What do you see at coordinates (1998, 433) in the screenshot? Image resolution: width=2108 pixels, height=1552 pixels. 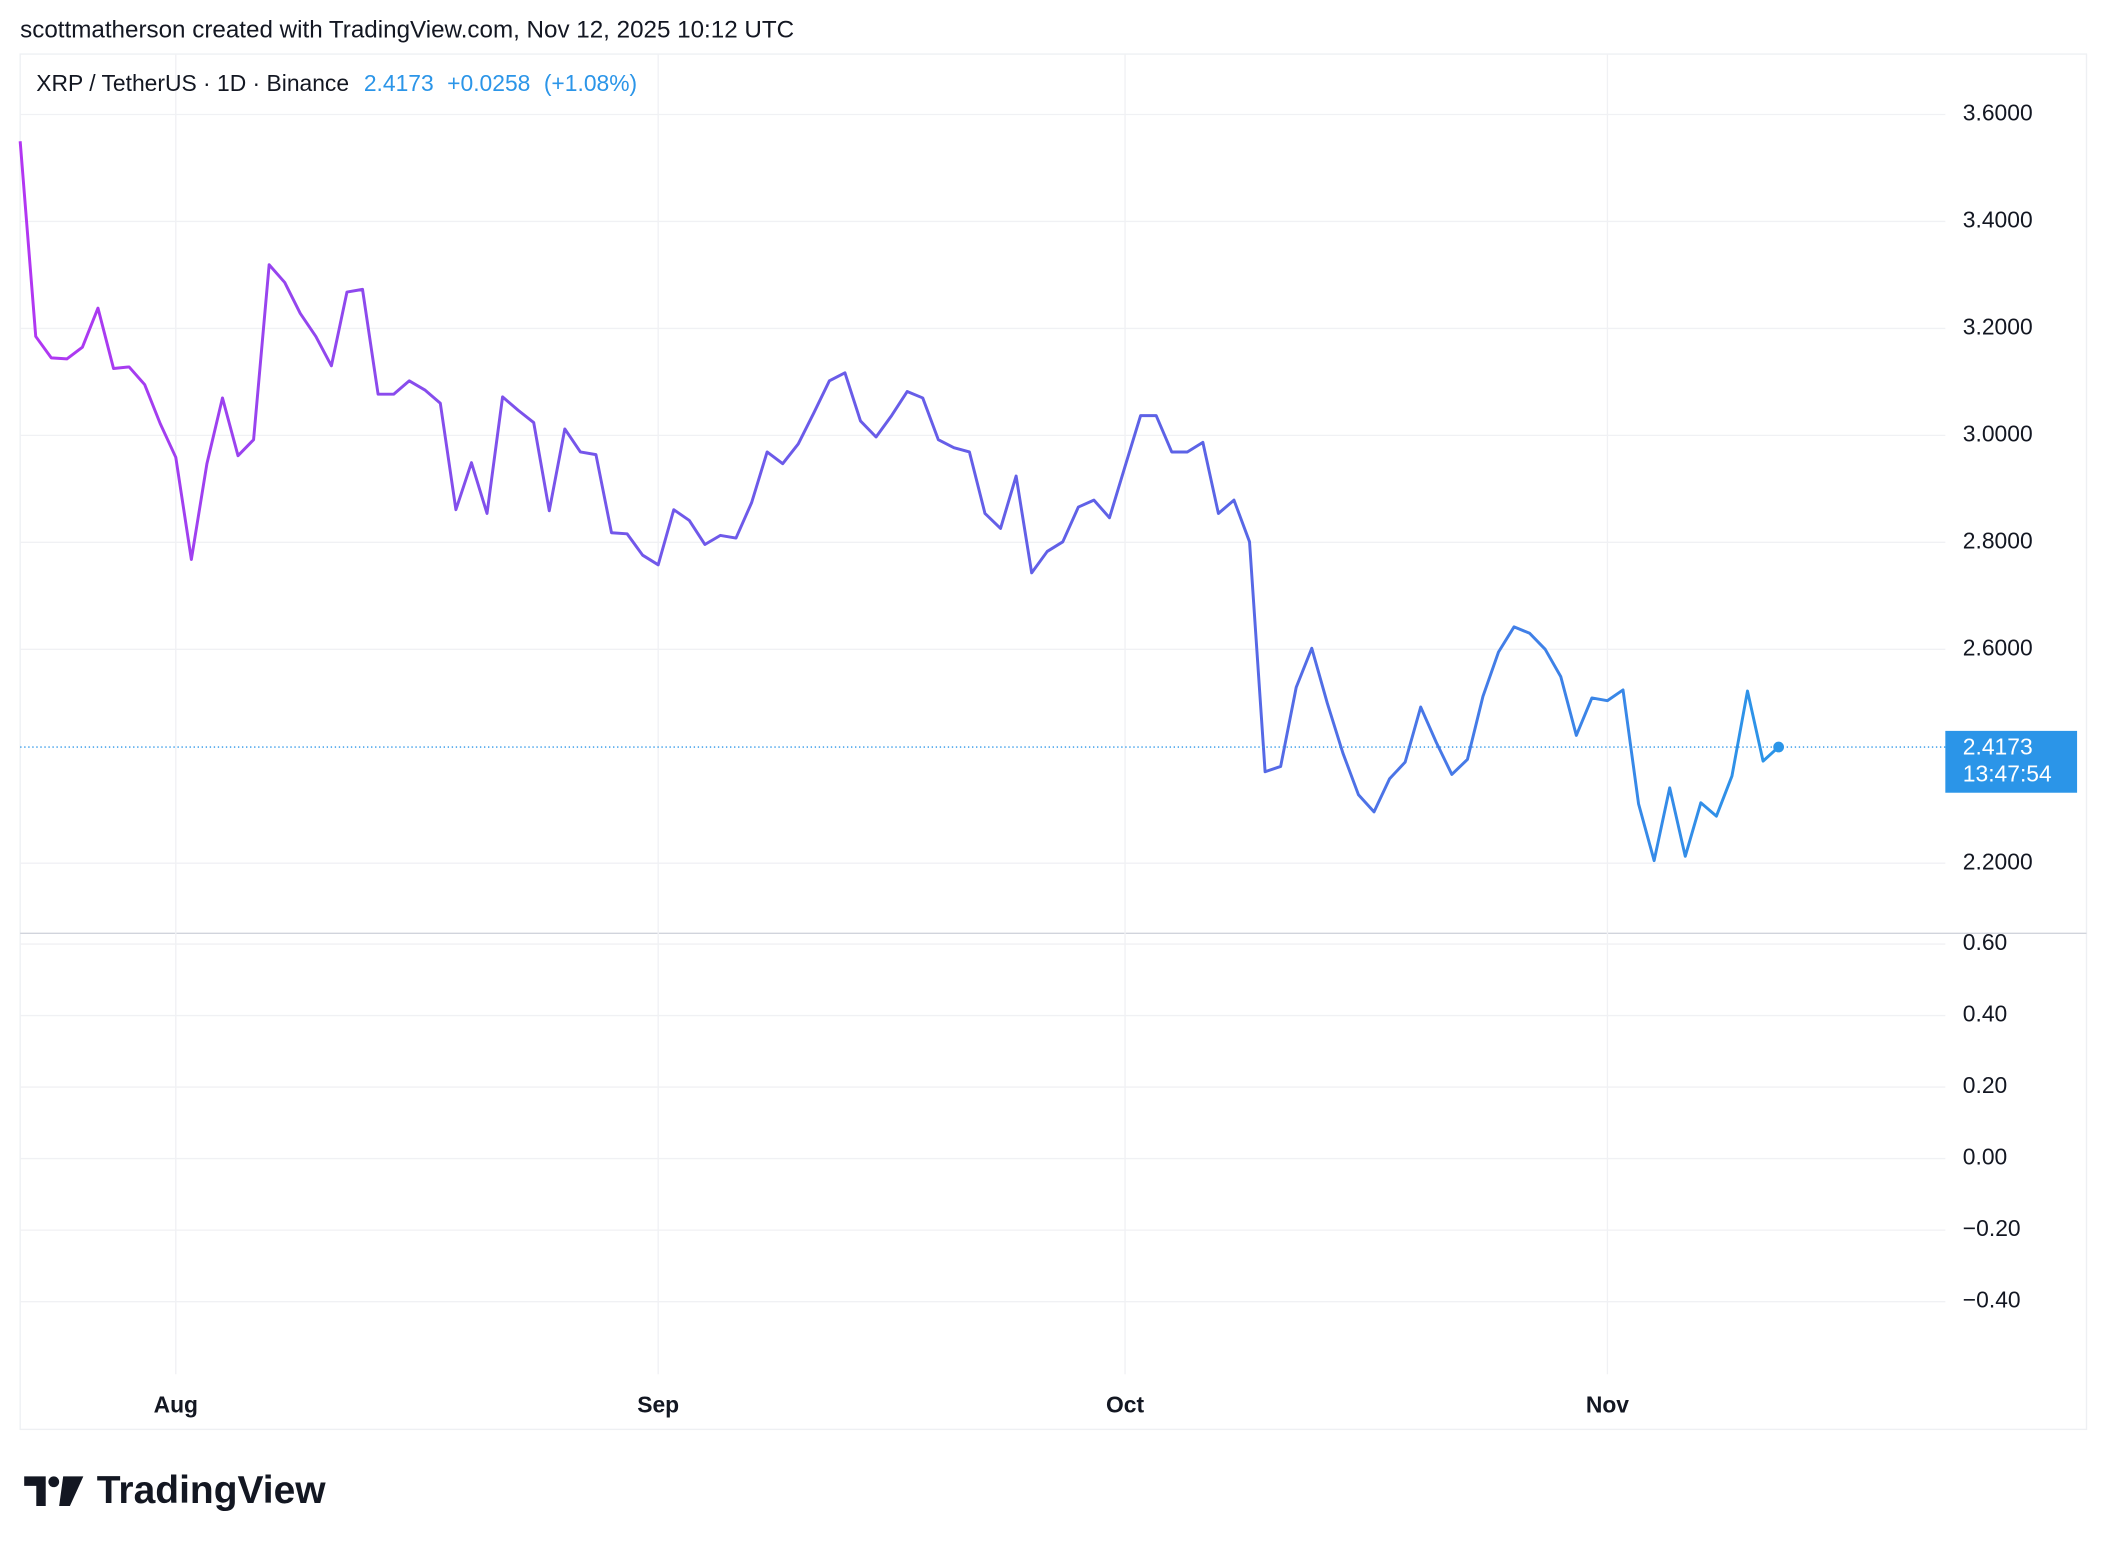 I see `y-tick-label: 3.0000` at bounding box center [1998, 433].